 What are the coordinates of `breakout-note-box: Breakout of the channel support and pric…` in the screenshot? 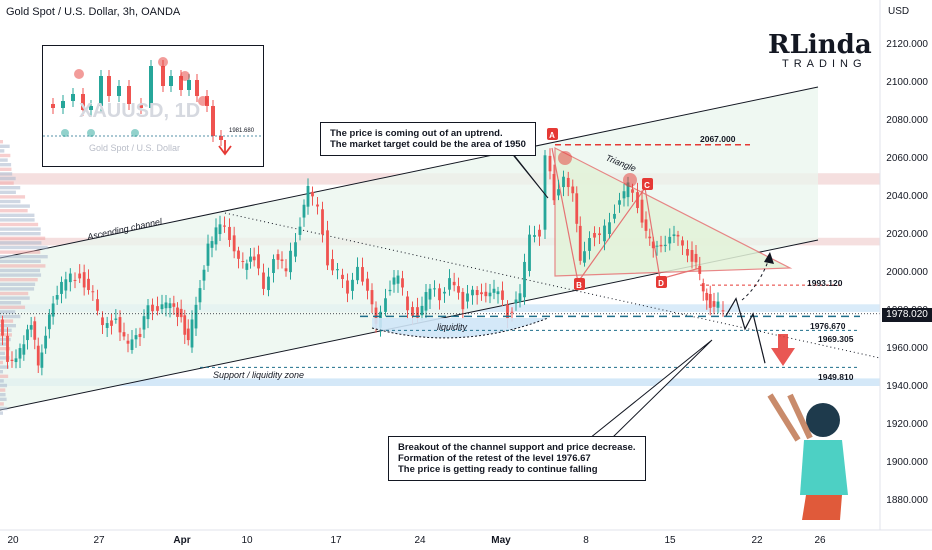 It's located at (517, 458).